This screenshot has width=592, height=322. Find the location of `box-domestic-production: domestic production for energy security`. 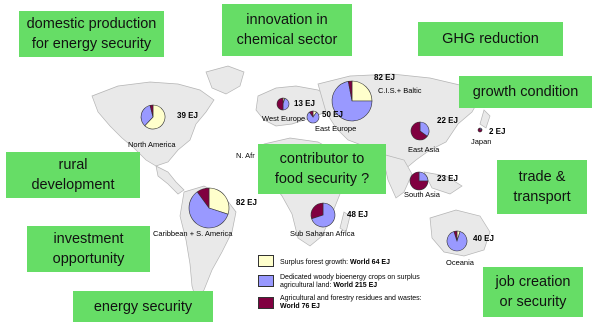

box-domestic-production: domestic production for energy security is located at coordinates (91, 34).